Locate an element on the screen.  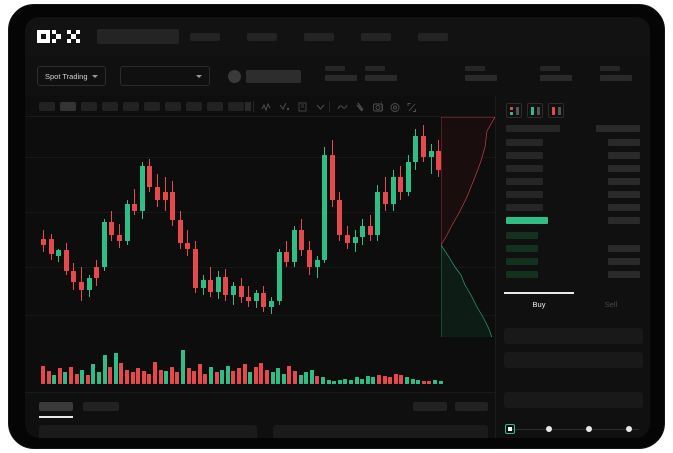
orderbook-highlight-amount is located at coordinates (624, 220).